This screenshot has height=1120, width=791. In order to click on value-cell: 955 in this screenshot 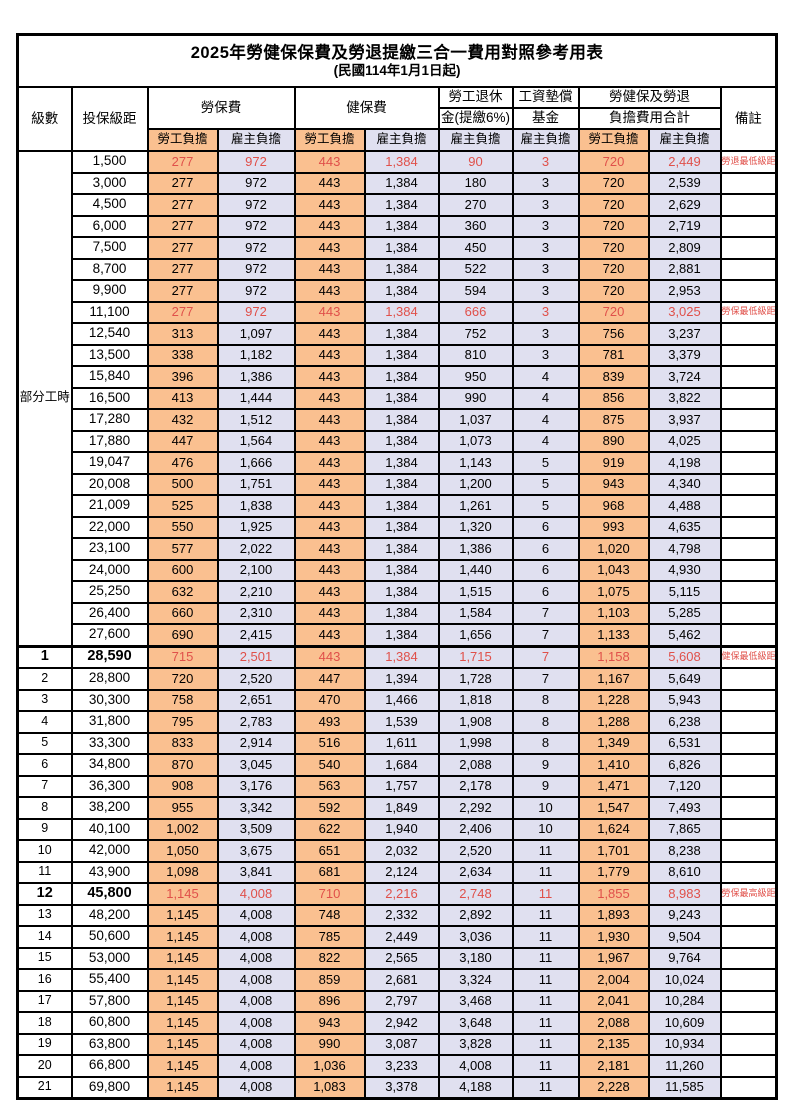, I will do `click(182, 808)`.